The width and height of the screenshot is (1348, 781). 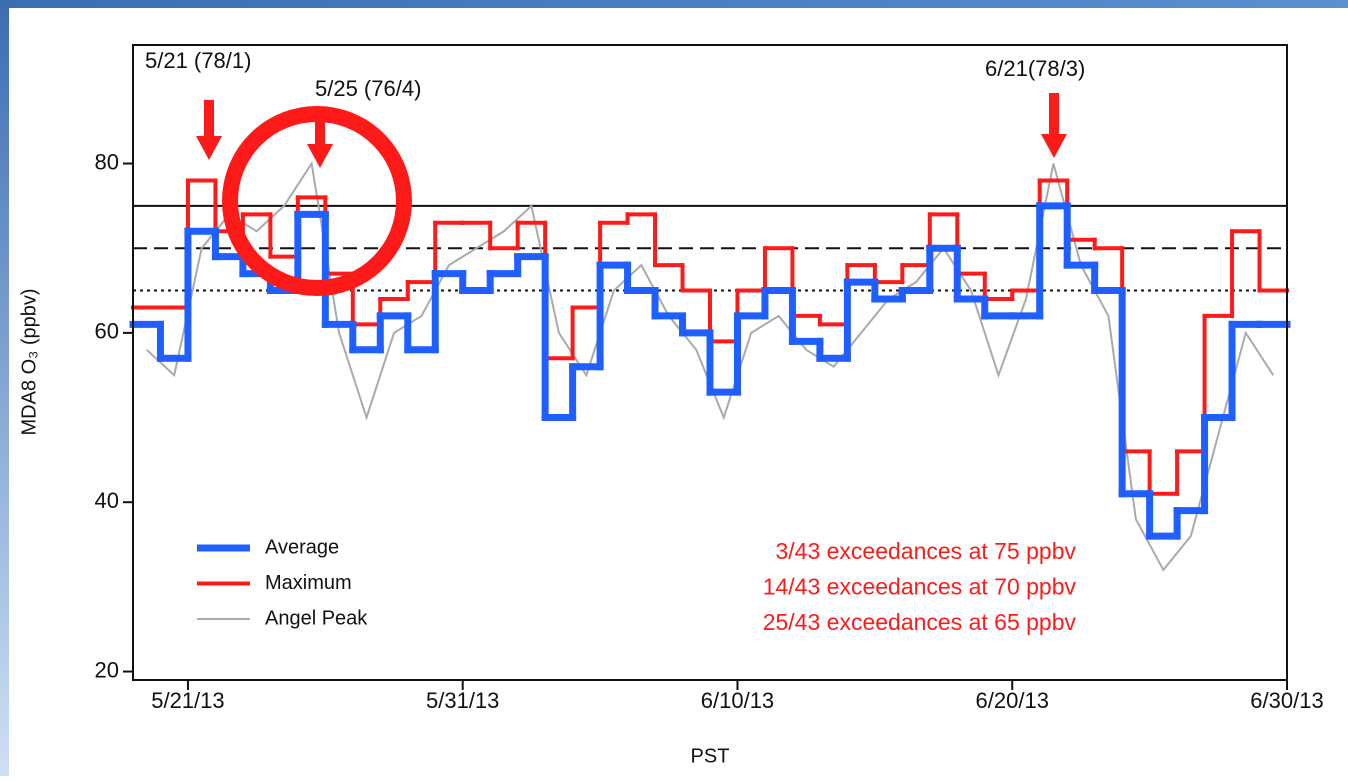 I want to click on legend-label: Maximum, so click(x=308, y=583).